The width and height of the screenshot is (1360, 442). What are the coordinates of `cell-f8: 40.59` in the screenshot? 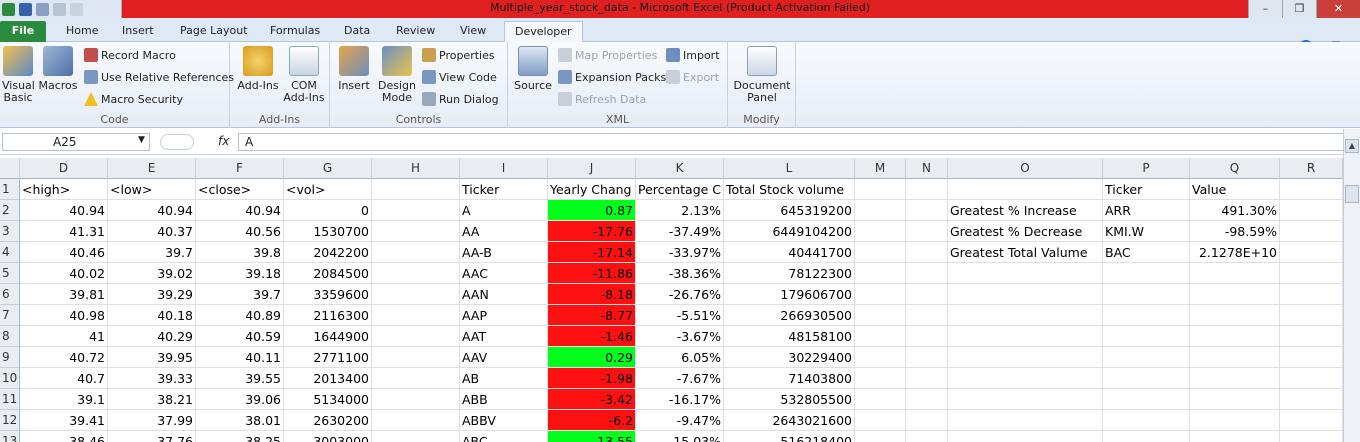 It's located at (240, 336).